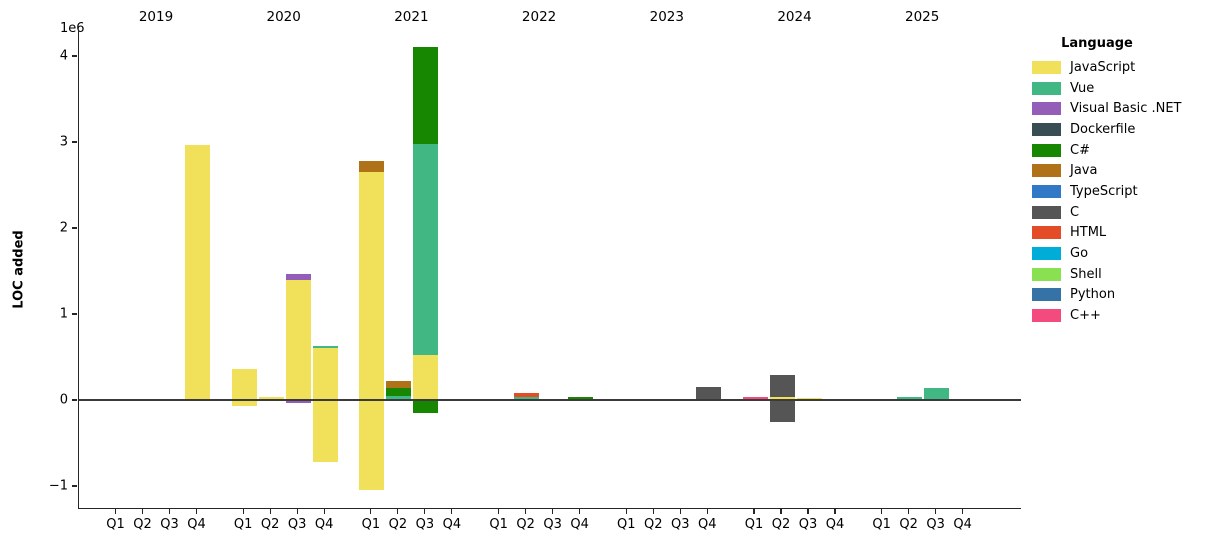  What do you see at coordinates (156, 17) in the screenshot?
I see `year-label: 2019` at bounding box center [156, 17].